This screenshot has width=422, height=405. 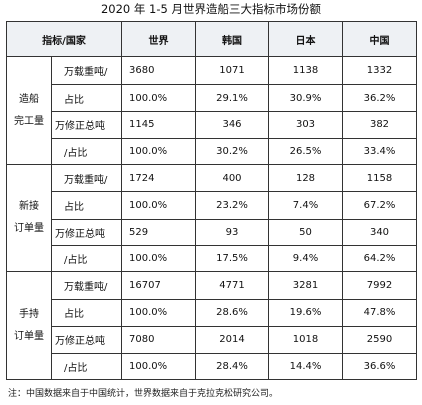 What do you see at coordinates (379, 70) in the screenshot?
I see `value-cell-china: 1332` at bounding box center [379, 70].